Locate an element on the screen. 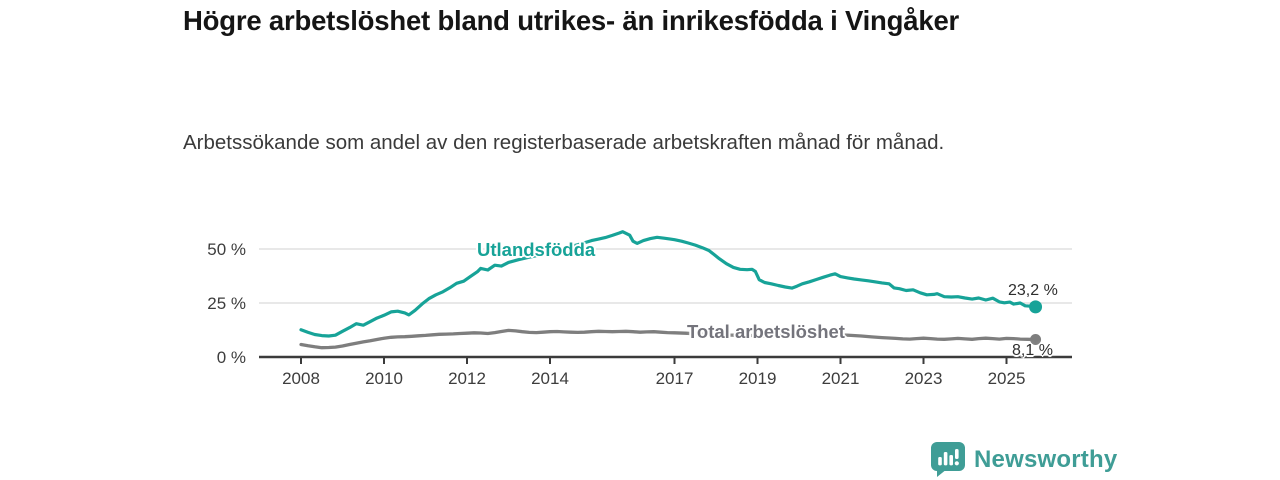 This screenshot has width=1280, height=480. svg-text: 2017 is located at coordinates (675, 378).